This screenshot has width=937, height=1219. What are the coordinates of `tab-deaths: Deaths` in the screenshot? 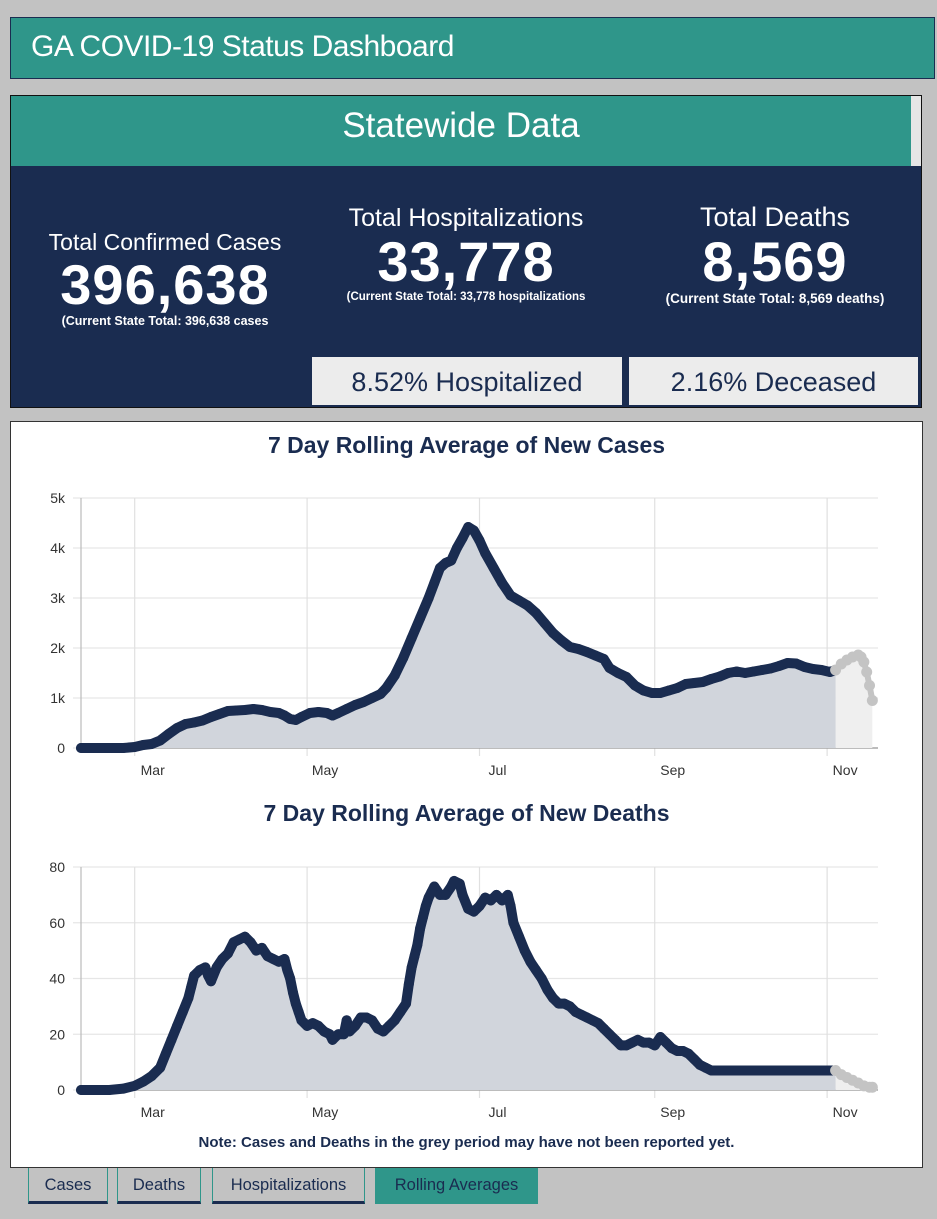 It's located at (159, 1186).